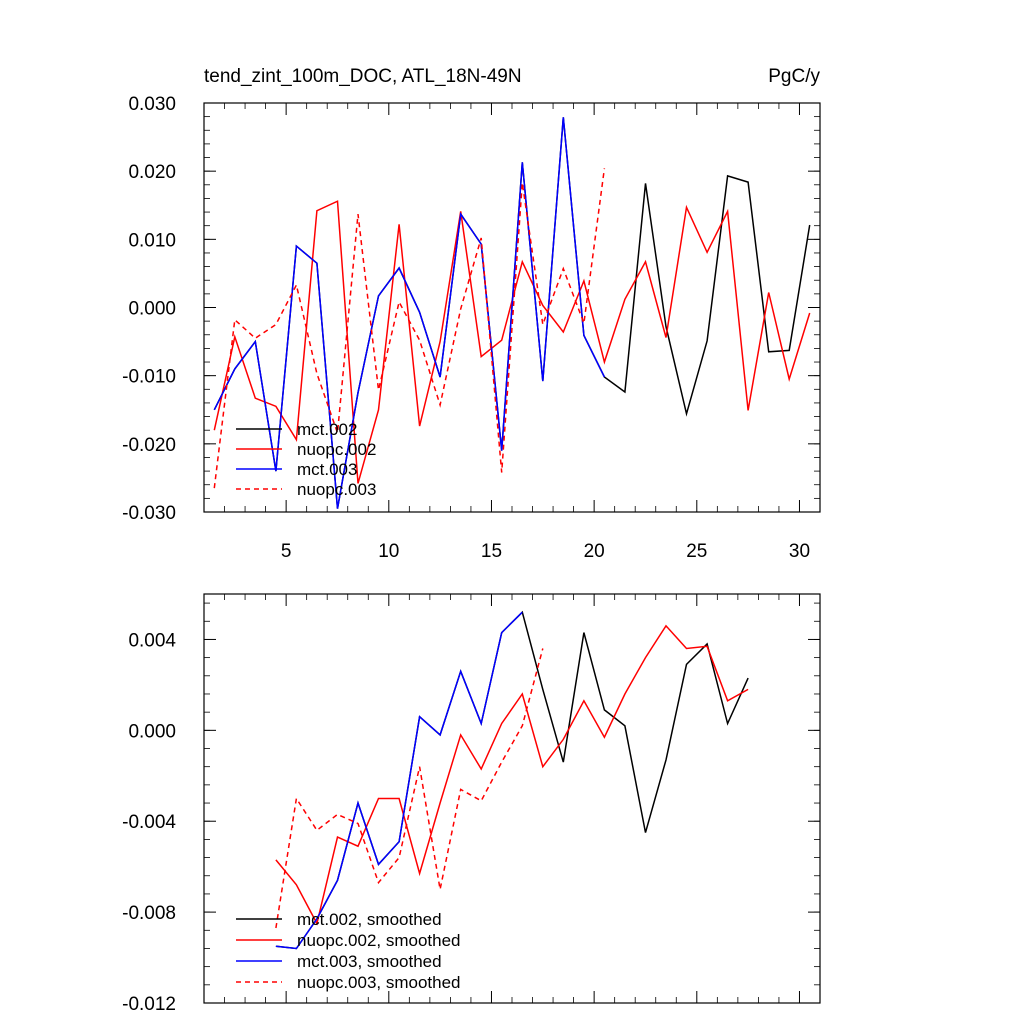  Describe the element at coordinates (149, 913) in the screenshot. I see `y-tick-label: -0.008` at that location.